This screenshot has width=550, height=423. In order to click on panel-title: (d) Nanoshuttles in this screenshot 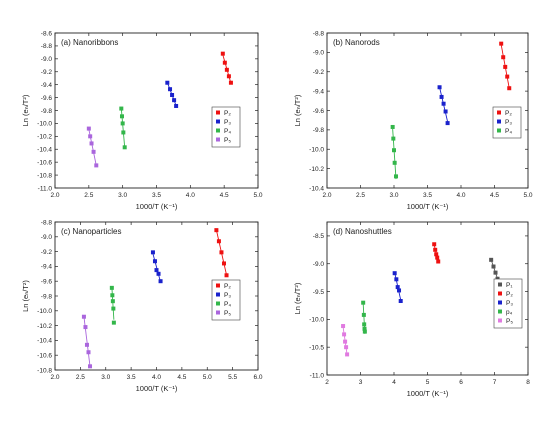, I will do `click(362, 231)`.